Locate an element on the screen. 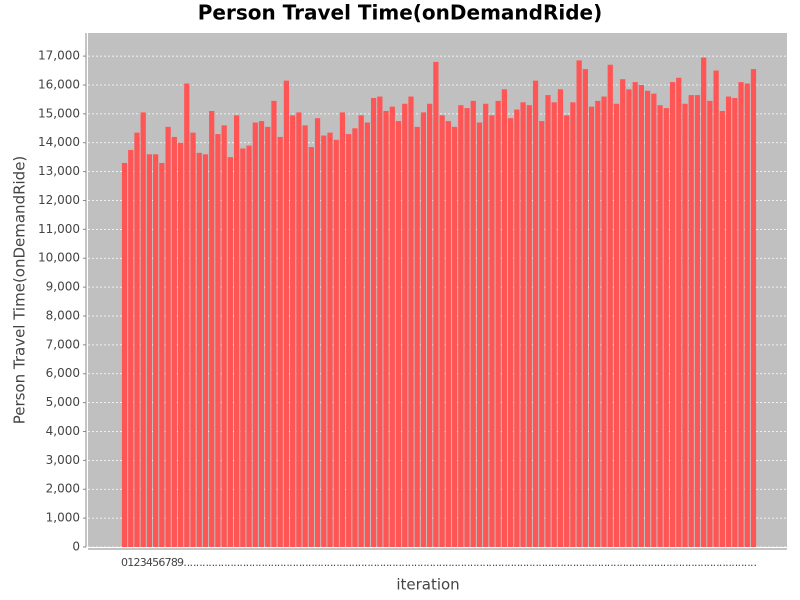  y-tick-label: 13,000 is located at coordinates (59, 171).